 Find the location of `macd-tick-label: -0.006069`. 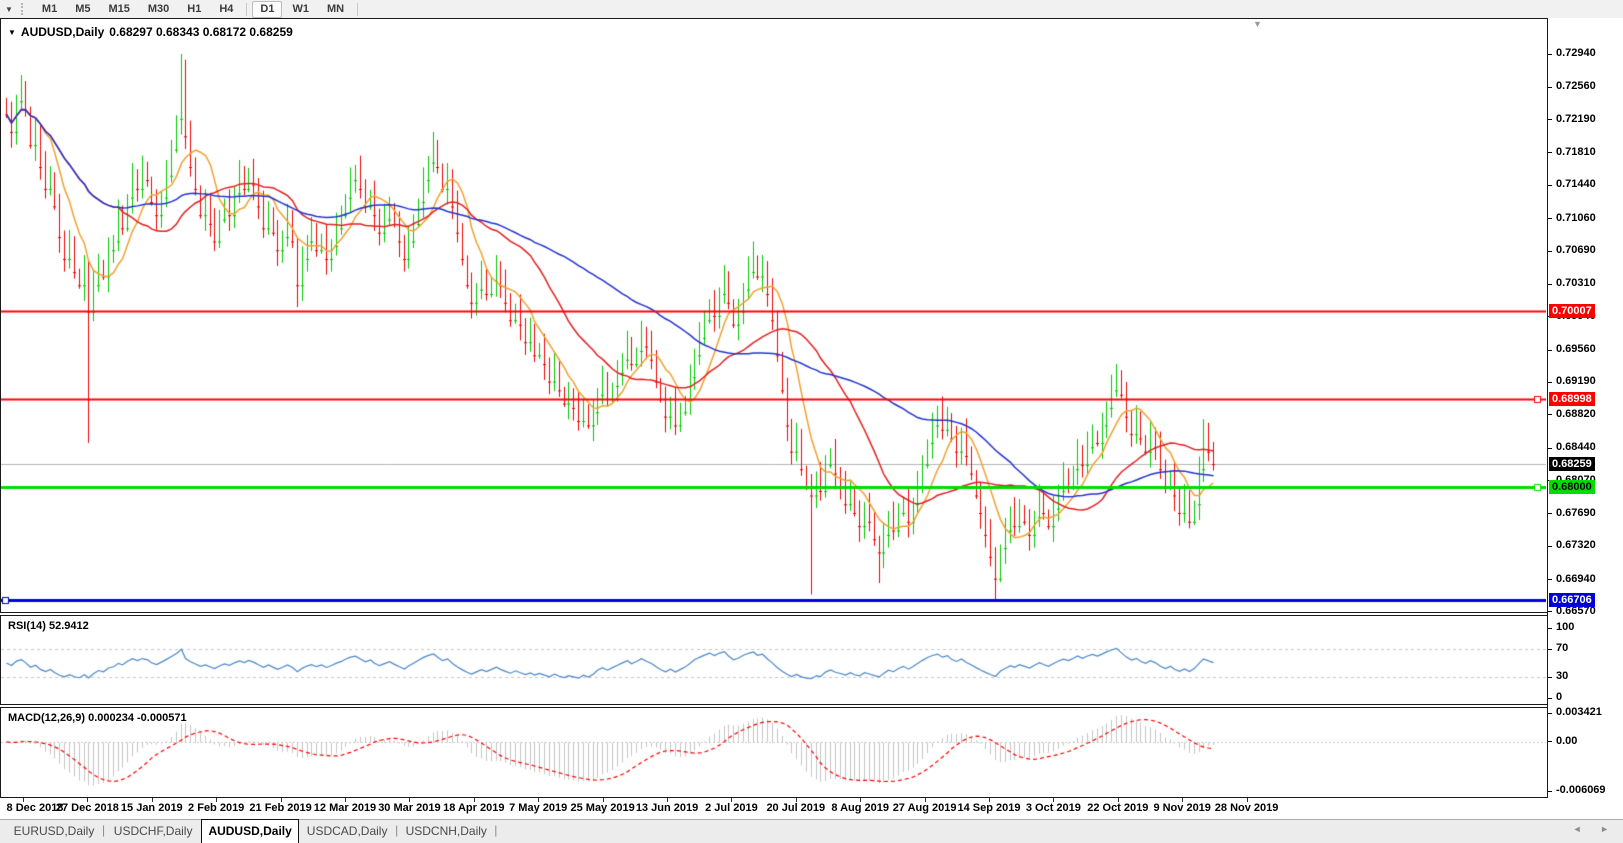

macd-tick-label: -0.006069 is located at coordinates (1581, 790).